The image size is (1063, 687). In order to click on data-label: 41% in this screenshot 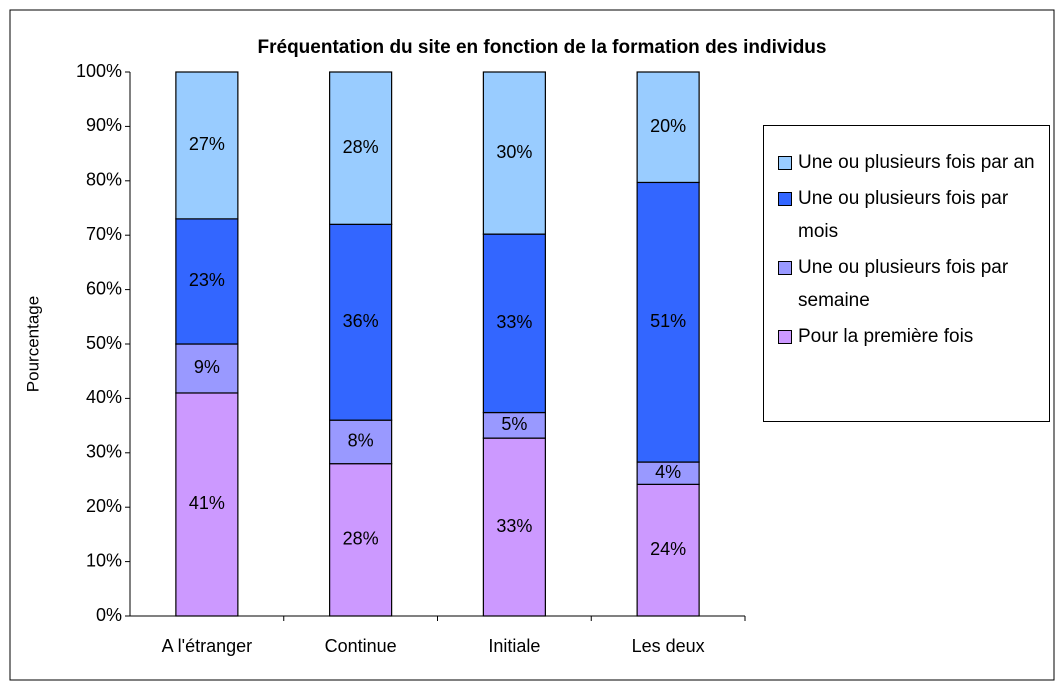, I will do `click(207, 503)`.